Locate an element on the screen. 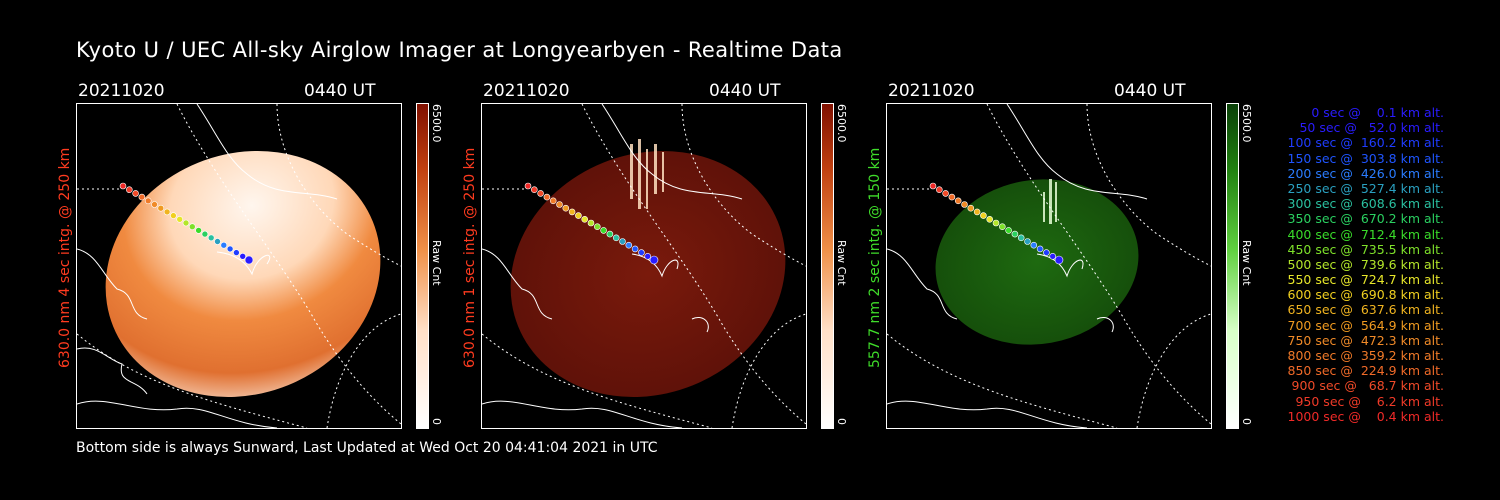  legend-row: 700 sec @ 564.9 km alt. is located at coordinates (1364, 325).